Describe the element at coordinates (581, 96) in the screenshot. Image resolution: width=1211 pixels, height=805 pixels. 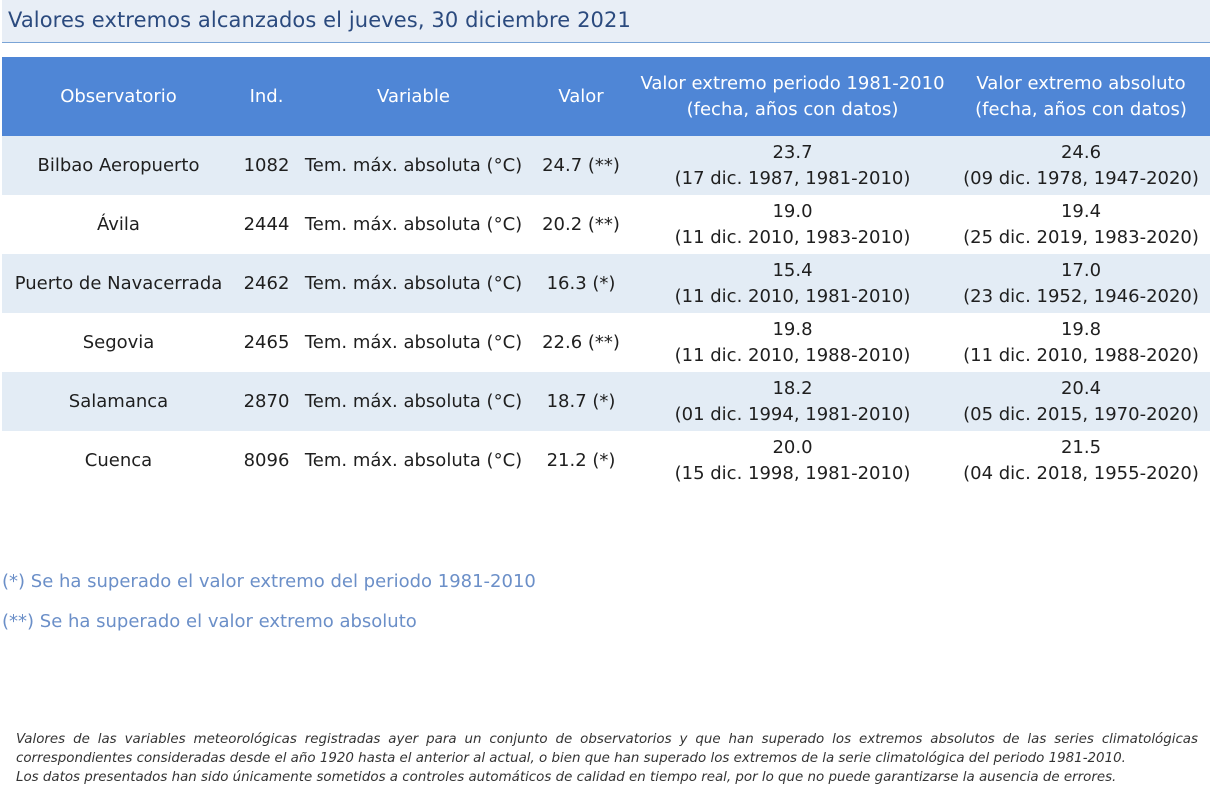
I see `header-valor: Valor` at that location.